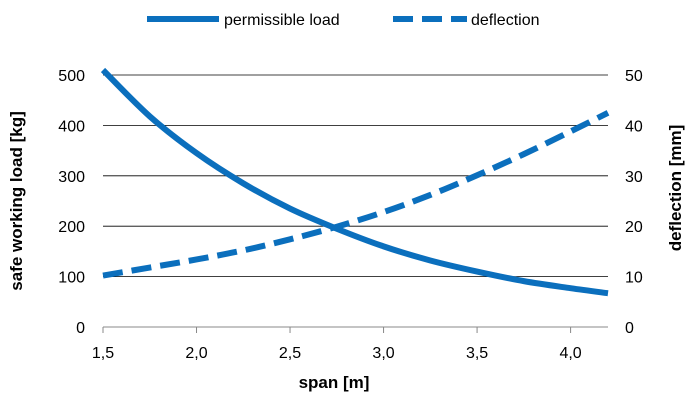 Image resolution: width=689 pixels, height=396 pixels. I want to click on y-right-tick-label: 40, so click(634, 126).